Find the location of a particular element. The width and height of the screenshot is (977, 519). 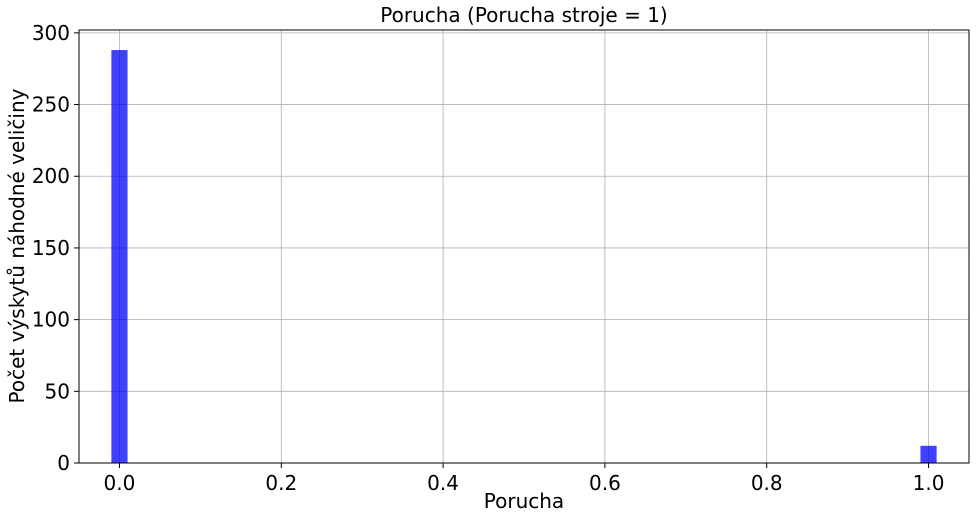

y-tick-label: 50 is located at coordinates (57, 391).